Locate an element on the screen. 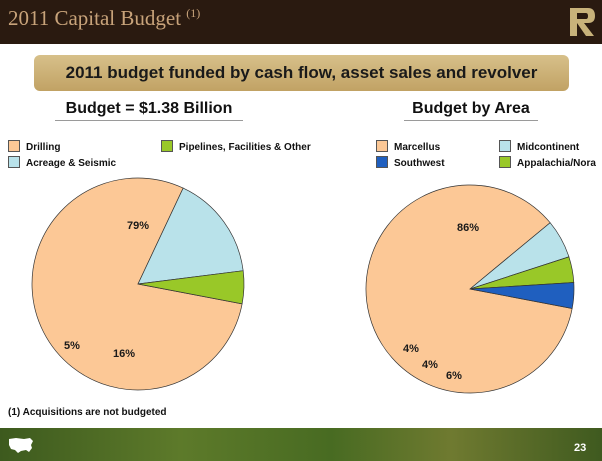  pie-slice-acreage-seismic is located at coordinates (190, 236).